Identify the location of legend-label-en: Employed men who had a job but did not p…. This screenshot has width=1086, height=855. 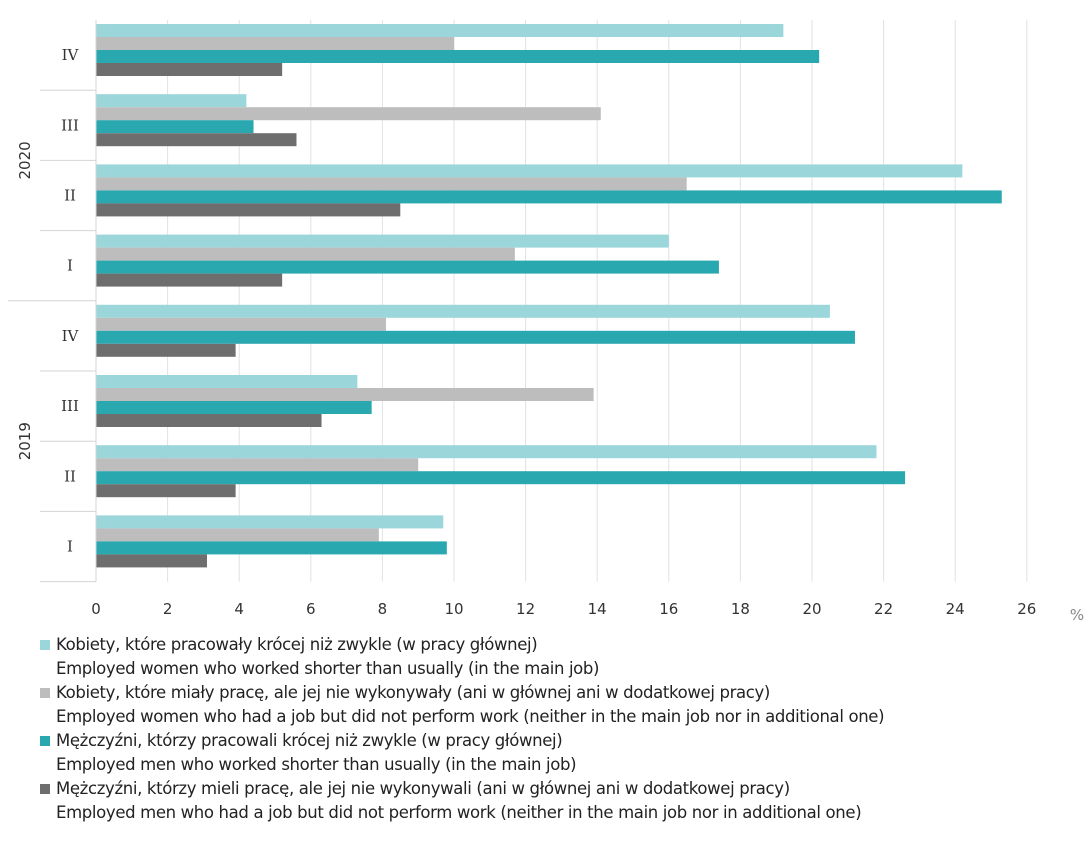
(571, 813).